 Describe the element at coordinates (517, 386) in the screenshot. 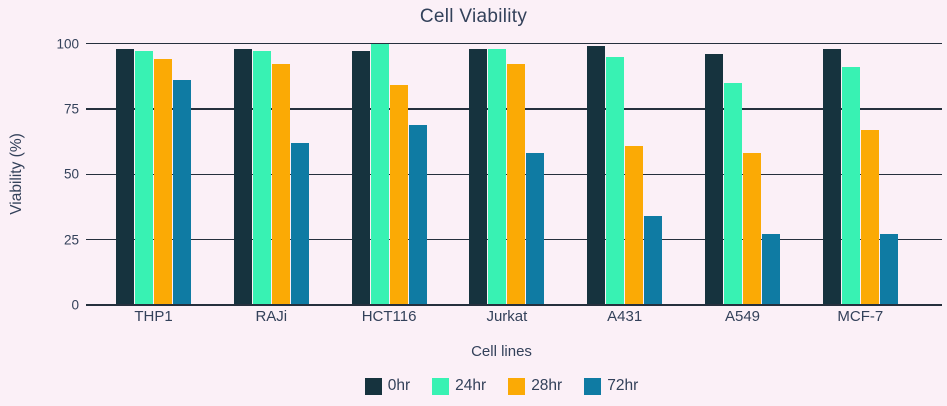

I see `legend-swatch-28hr` at that location.